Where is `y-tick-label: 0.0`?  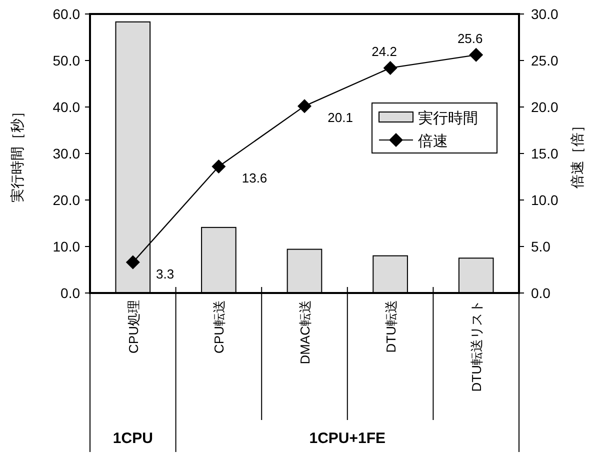 y-tick-label: 0.0 is located at coordinates (70, 293).